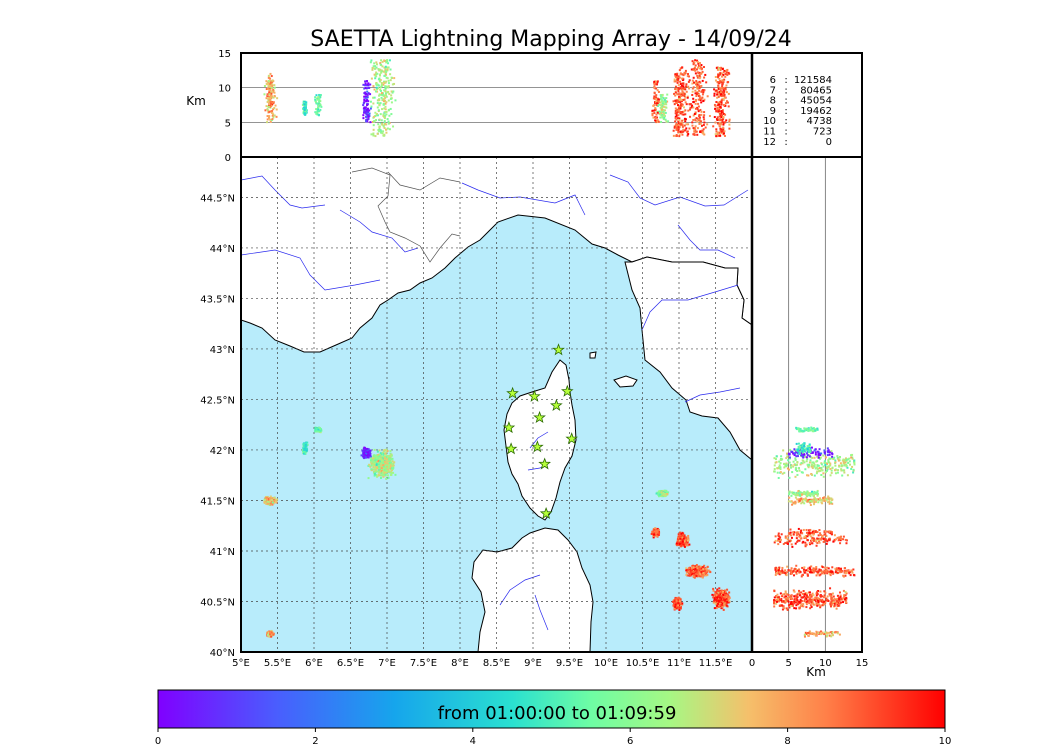  Describe the element at coordinates (807, 404) in the screenshot. I see `right-altitude-panel` at that location.